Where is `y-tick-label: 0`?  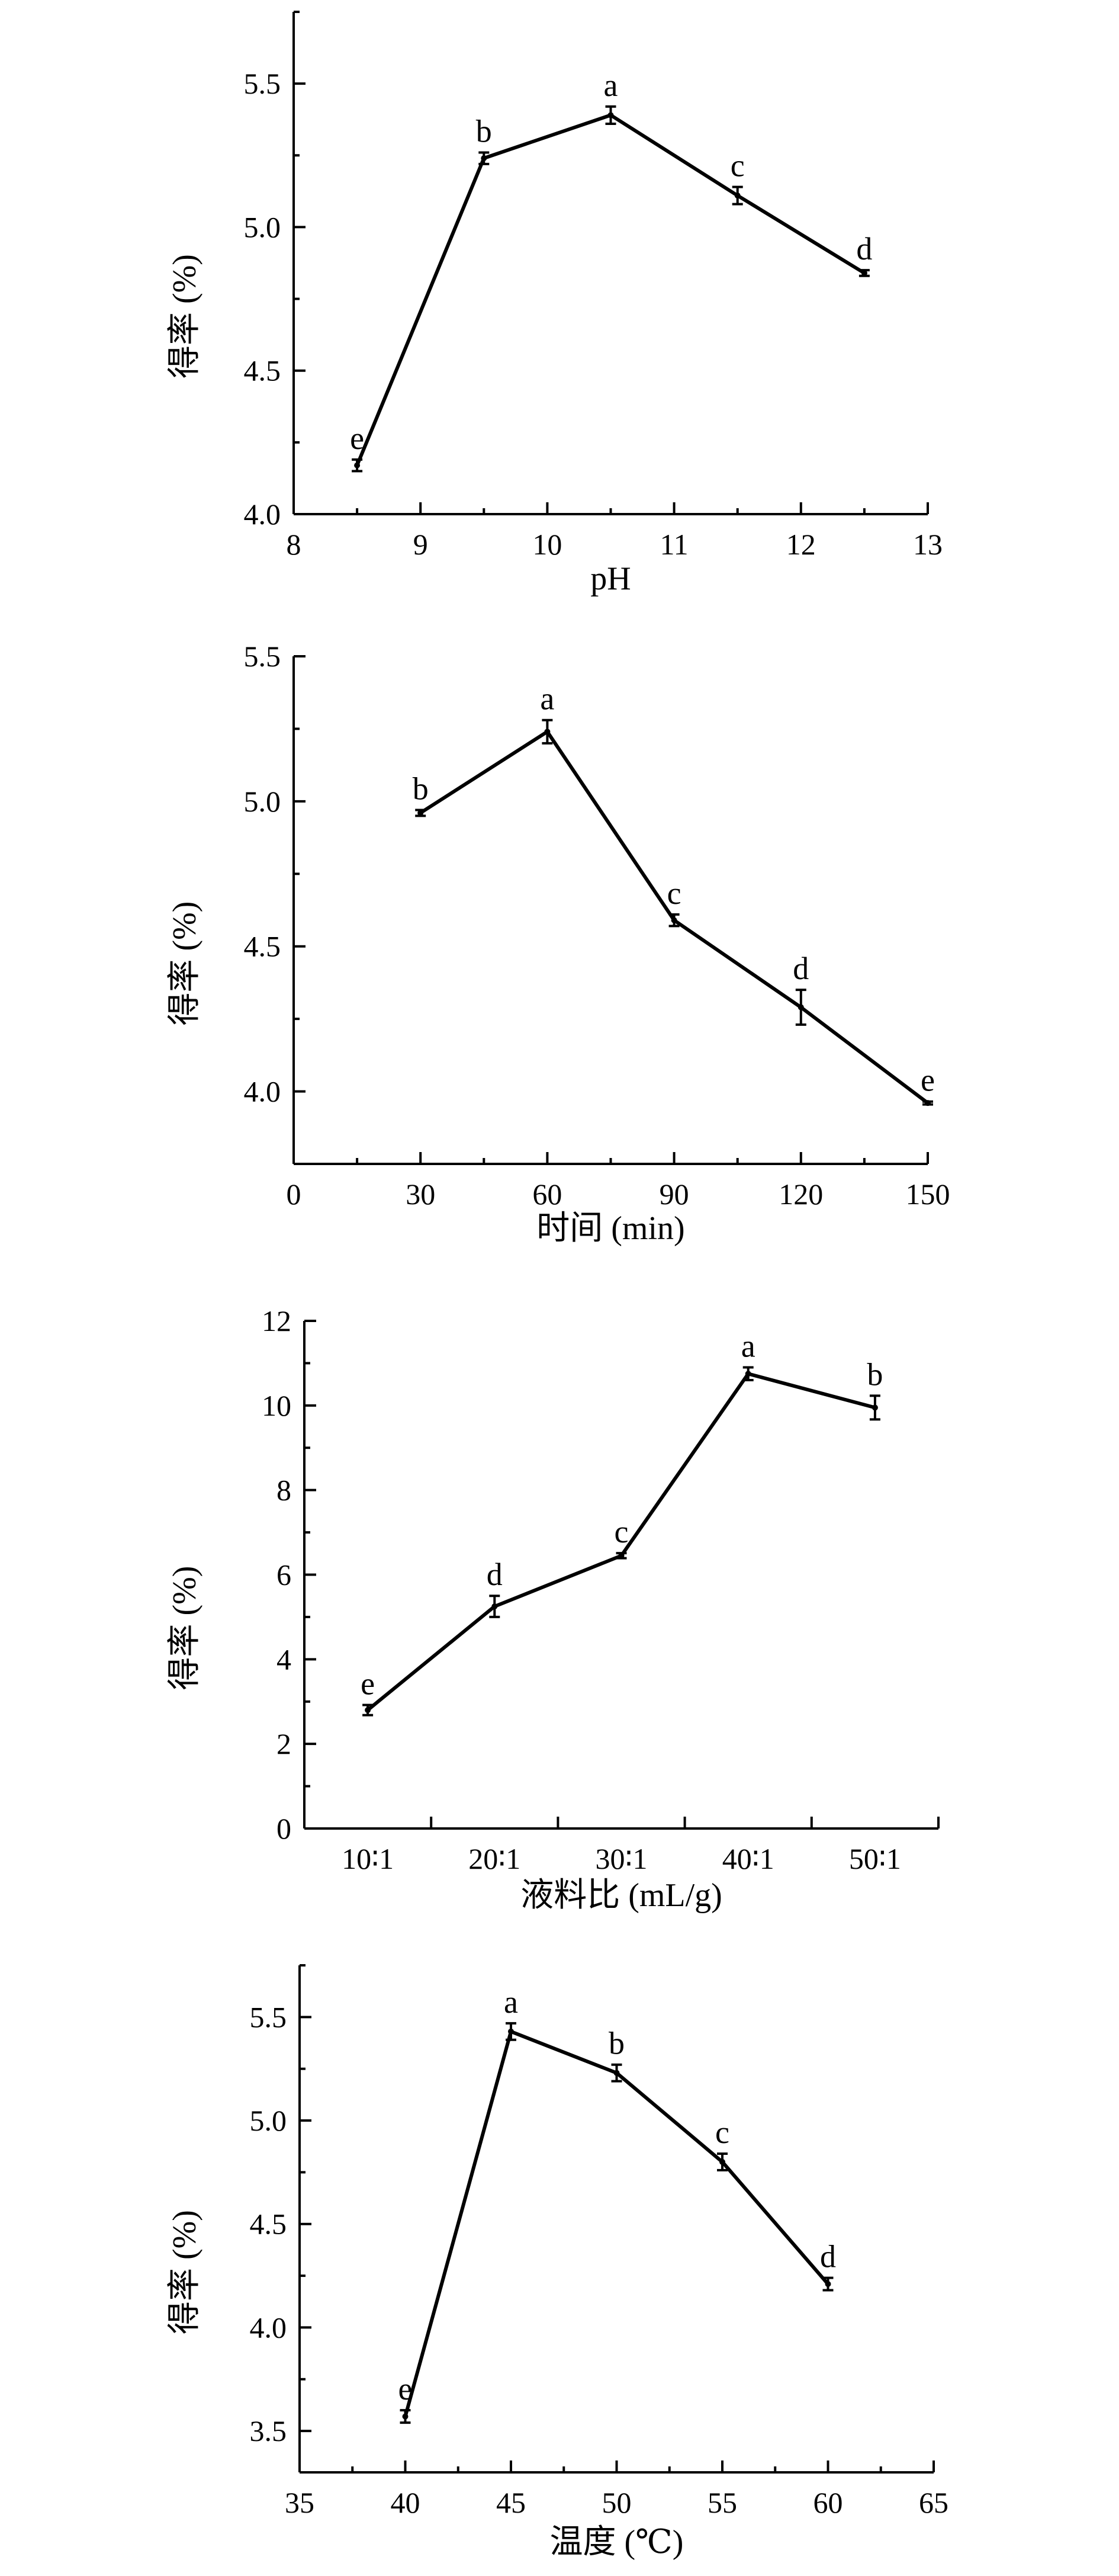
y-tick-label: 0 is located at coordinates (283, 1828).